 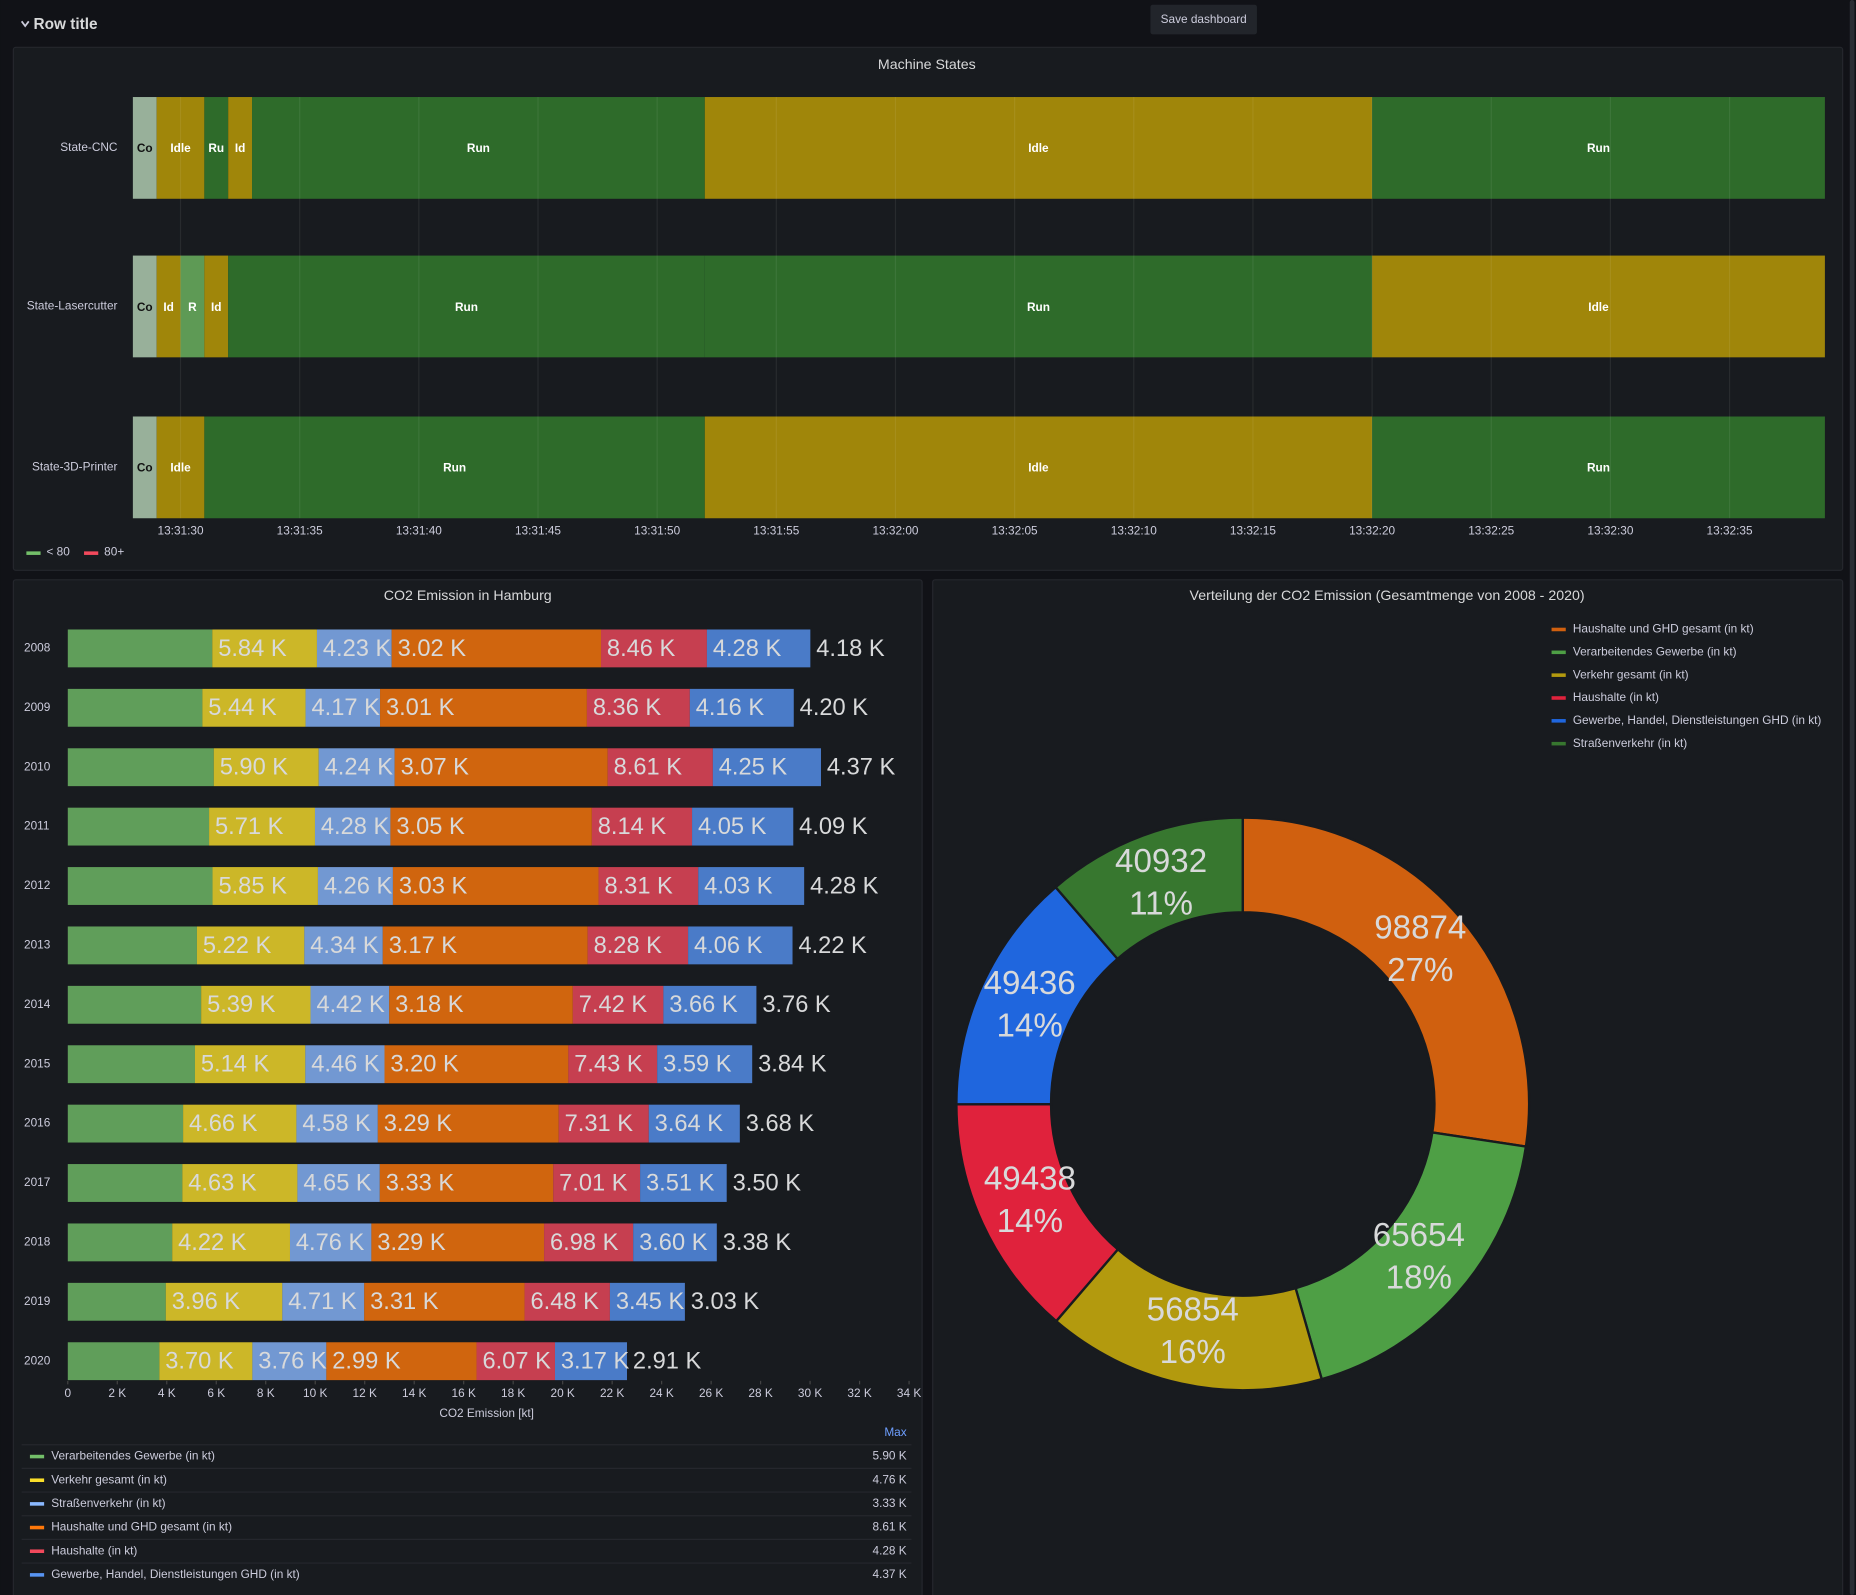 I want to click on x-tick-label: 28 K, so click(x=760, y=1393).